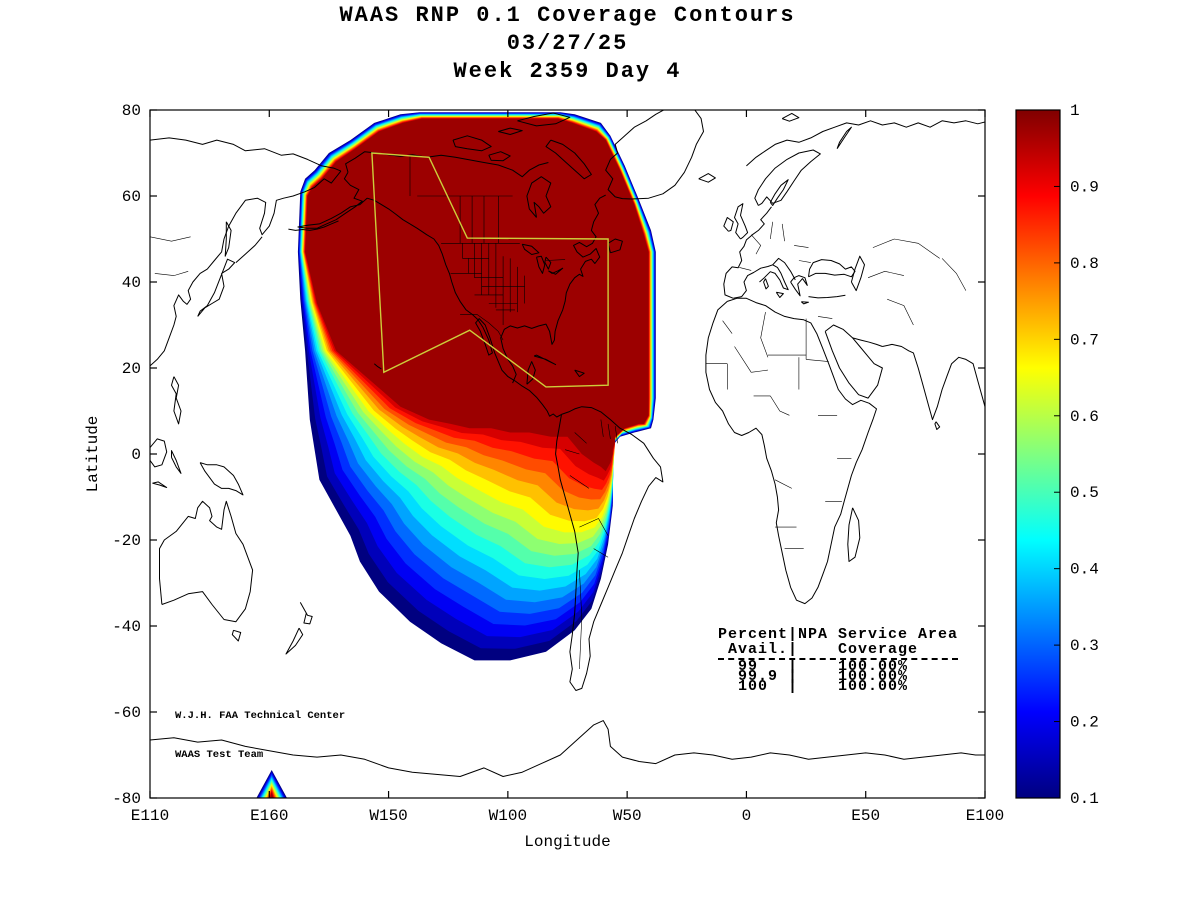  What do you see at coordinates (790, 117) in the screenshot?
I see `coastline-svalbard` at bounding box center [790, 117].